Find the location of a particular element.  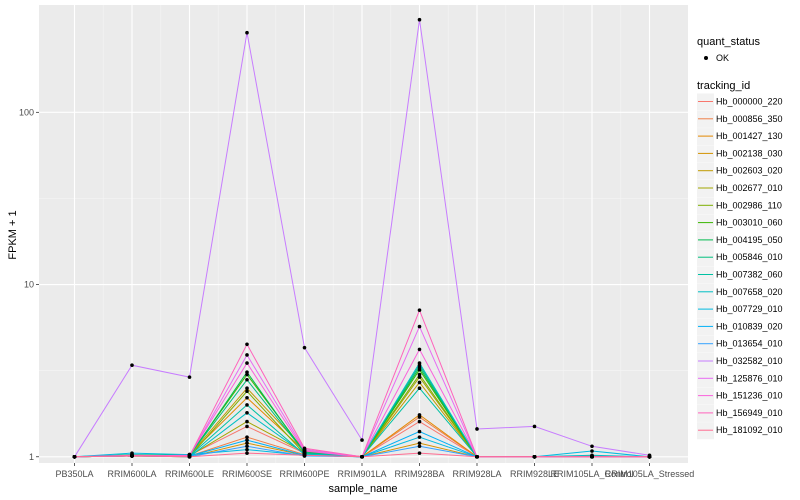

legend-item-label: Hb_003010_060 is located at coordinates (749, 223).